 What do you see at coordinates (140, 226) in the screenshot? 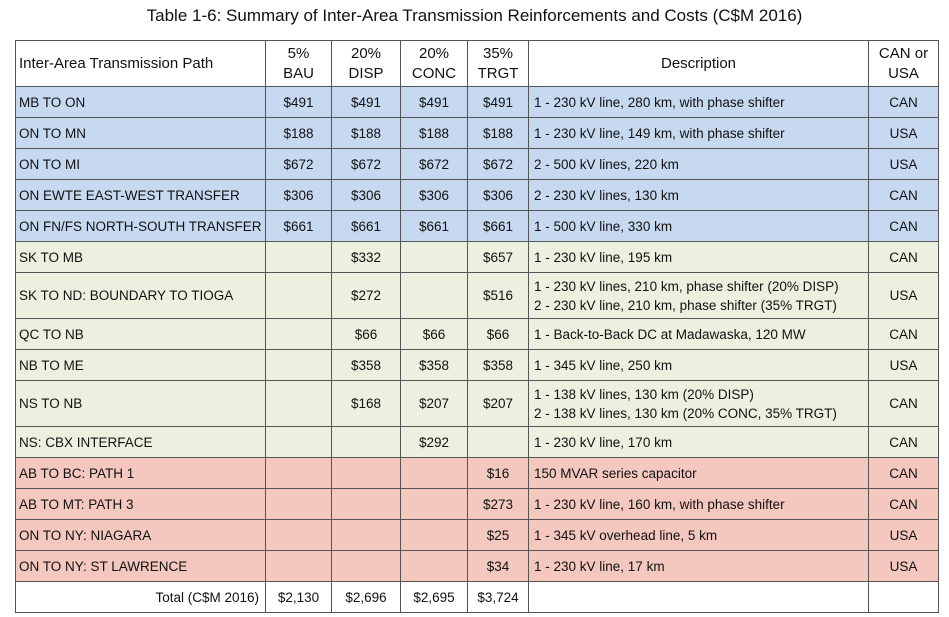
I see `path-cell: ON FN/FS NORTH-SOUTH TRANSFER` at bounding box center [140, 226].